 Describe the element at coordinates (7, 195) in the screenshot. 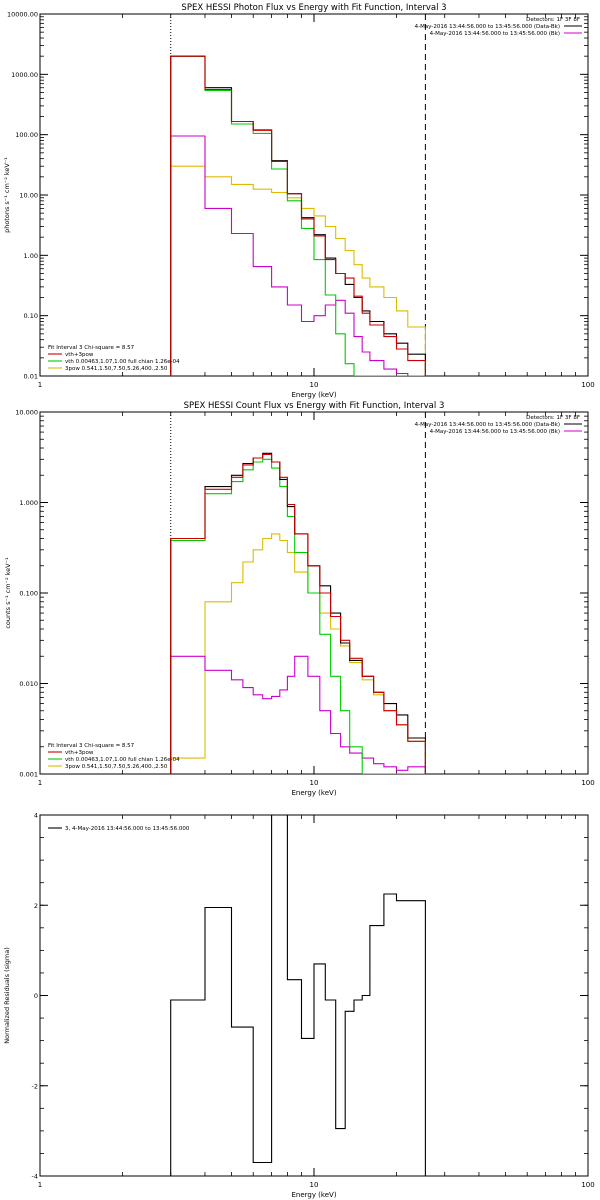

I see `y-axis-label: photons s⁻¹ cm⁻² keV⁻¹` at that location.